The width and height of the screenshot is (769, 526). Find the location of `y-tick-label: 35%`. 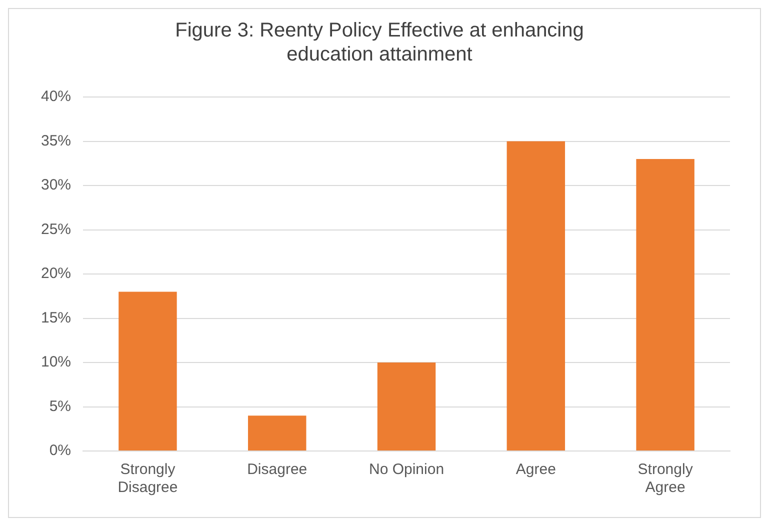

y-tick-label: 35% is located at coordinates (56, 141).